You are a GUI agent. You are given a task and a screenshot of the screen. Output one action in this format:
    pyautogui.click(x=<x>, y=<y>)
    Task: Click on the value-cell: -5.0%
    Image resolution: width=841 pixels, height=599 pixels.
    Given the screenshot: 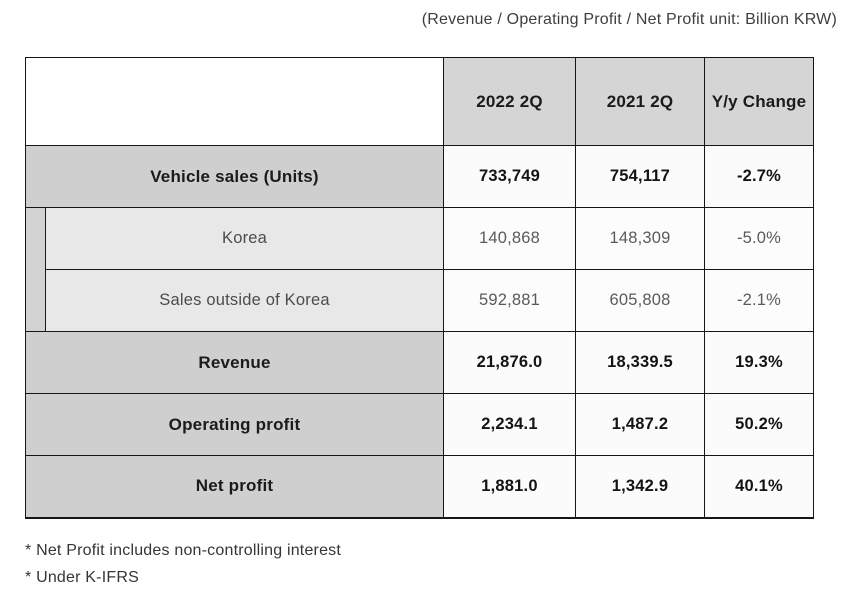 What is the action you would take?
    pyautogui.click(x=759, y=238)
    